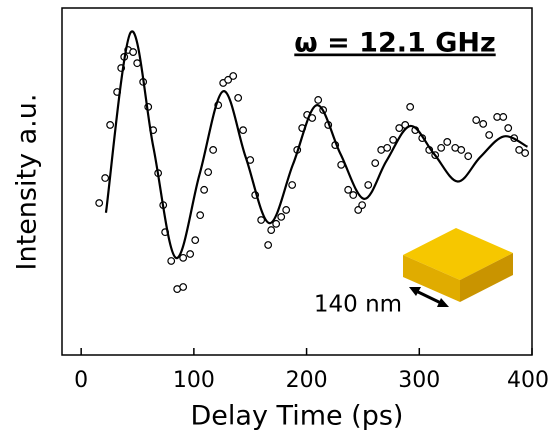 Image resolution: width=553 pixels, height=437 pixels. Describe the element at coordinates (358, 305) in the screenshot. I see `size-annotation: 140 nm` at that location.